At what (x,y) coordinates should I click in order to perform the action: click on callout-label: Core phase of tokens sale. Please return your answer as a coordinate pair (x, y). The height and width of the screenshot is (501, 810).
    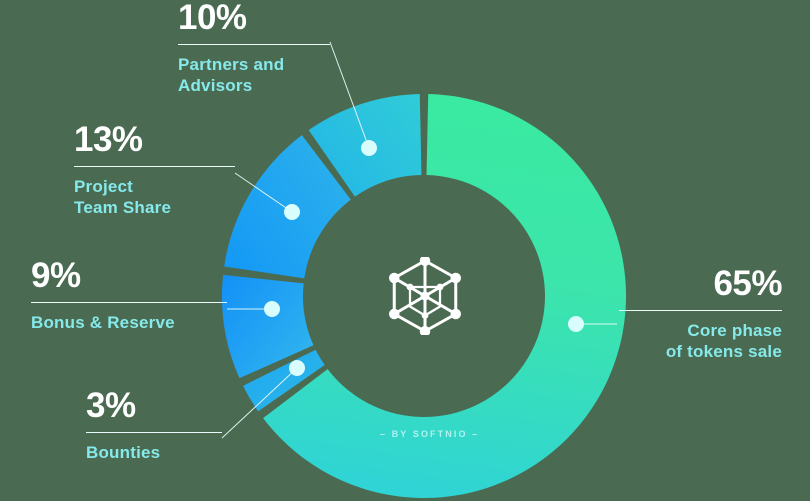
    Looking at the image, I should click on (723, 341).